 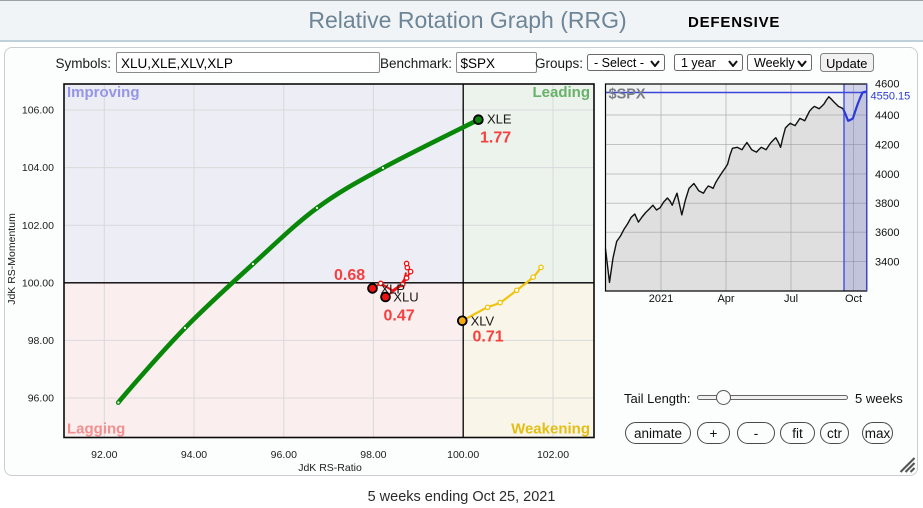 I want to click on svg-text: 0.47, so click(x=399, y=316).